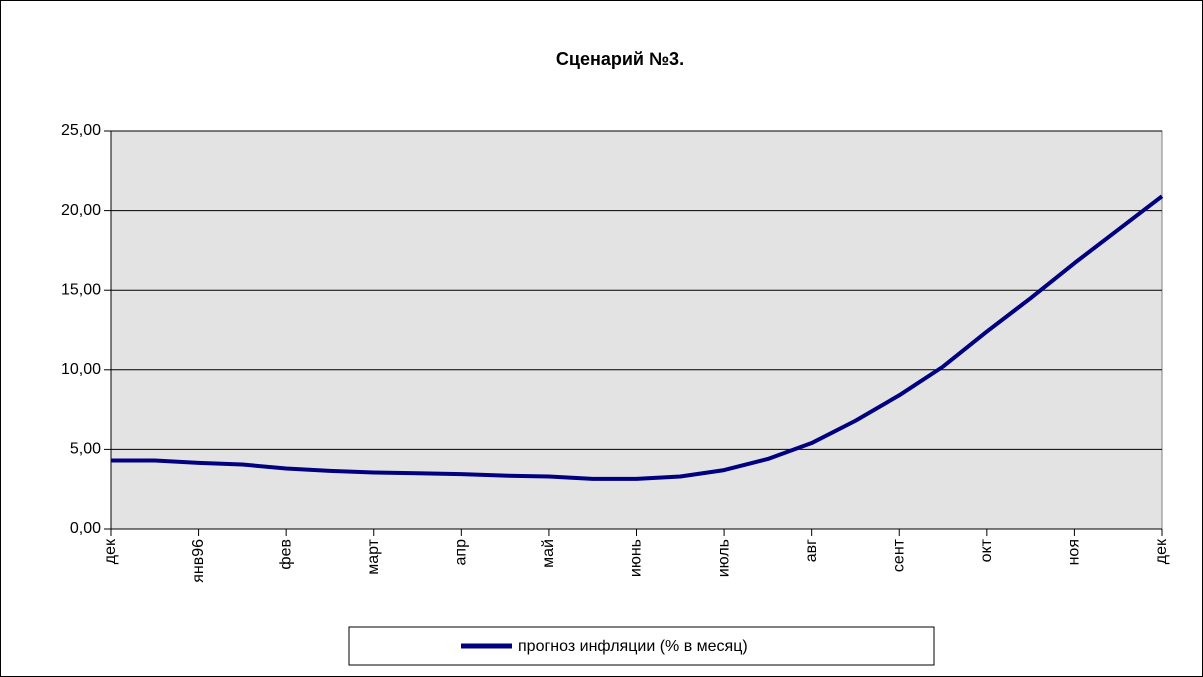  I want to click on legend-box, so click(641, 646).